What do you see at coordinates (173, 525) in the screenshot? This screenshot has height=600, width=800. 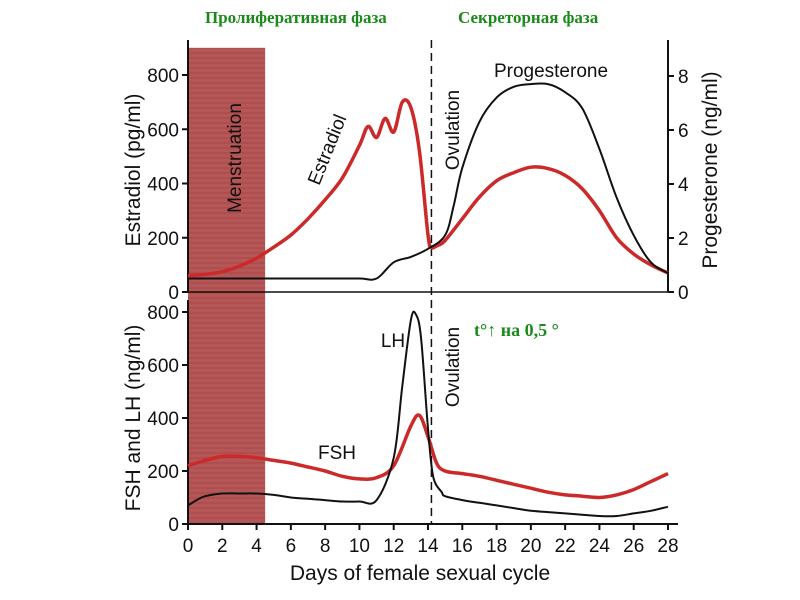 I see `bottom-left-tick-label: 0` at bounding box center [173, 525].